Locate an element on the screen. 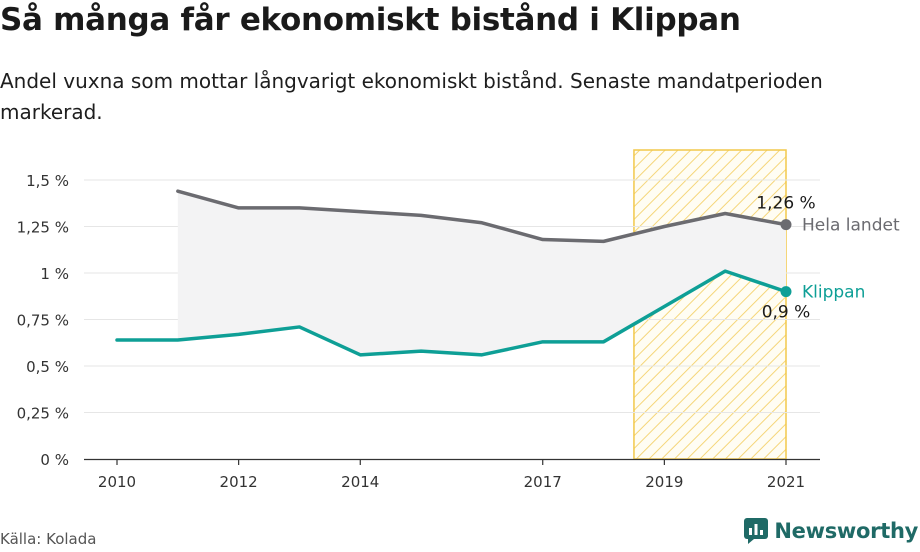 The image size is (920, 552). x-tick-label: 2010 is located at coordinates (117, 482).